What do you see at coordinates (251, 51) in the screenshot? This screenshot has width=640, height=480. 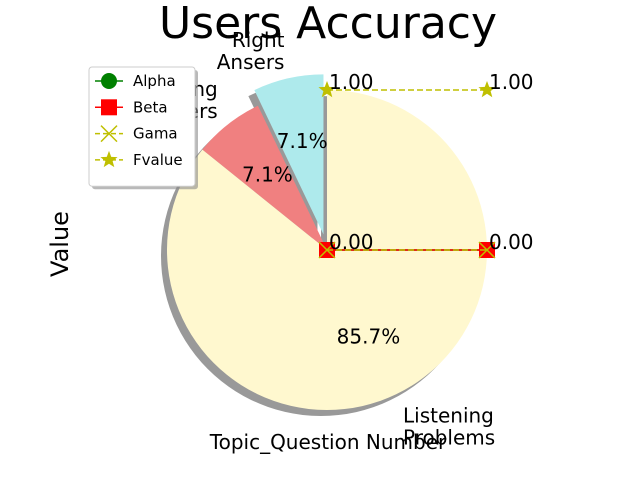 I see `slice-label-right-ansers: Right Ansers` at bounding box center [251, 51].